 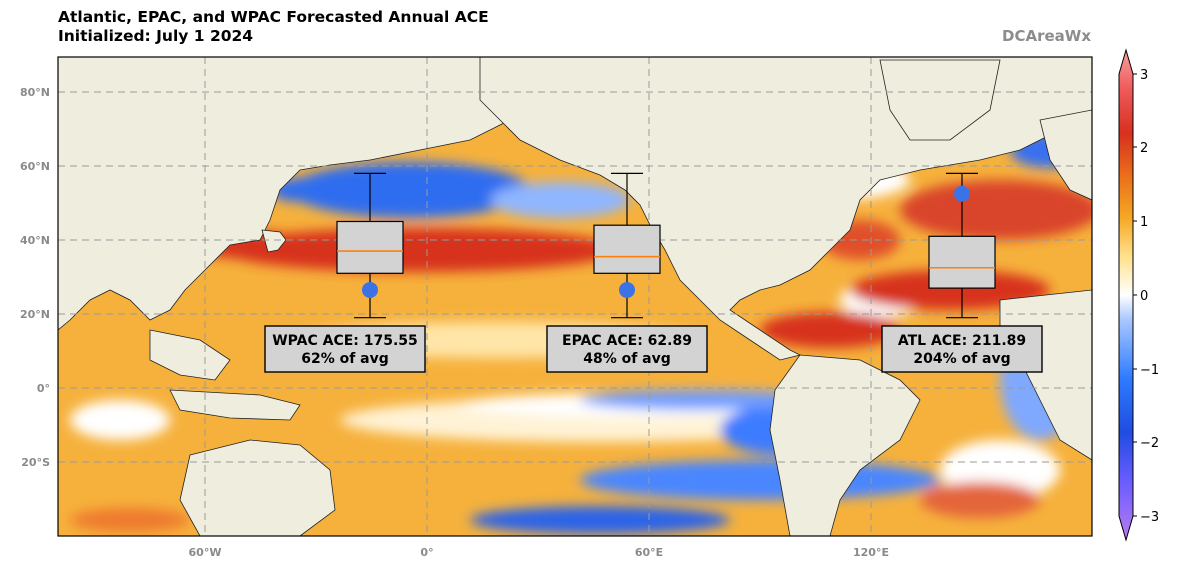 I want to click on title-line-2: Initialized: July 1 2024, so click(x=156, y=36).